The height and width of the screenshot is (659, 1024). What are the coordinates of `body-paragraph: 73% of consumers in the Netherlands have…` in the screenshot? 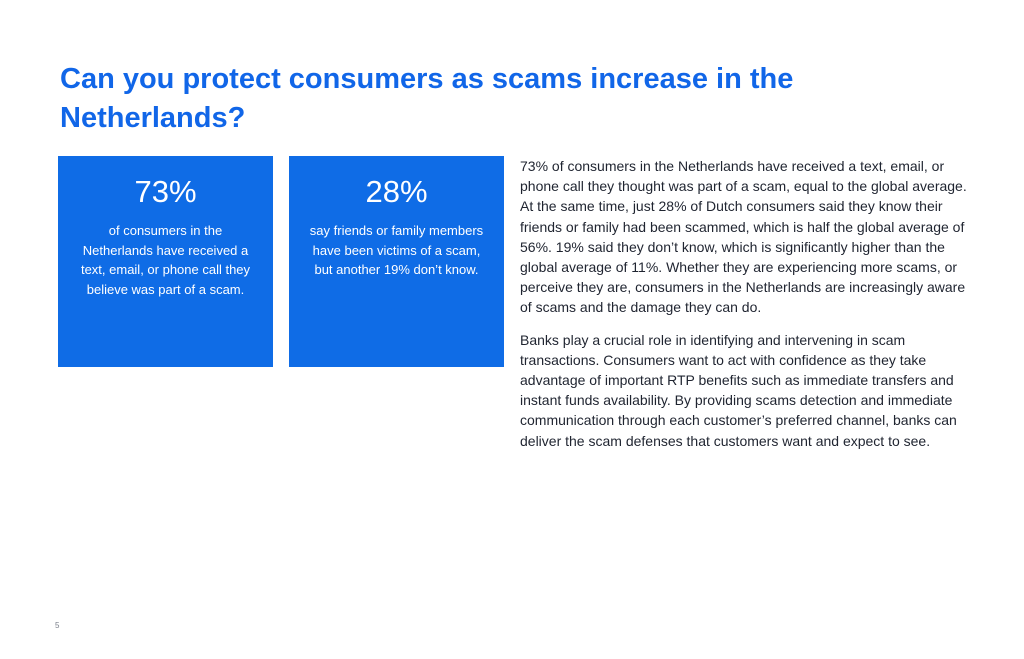 It's located at (743, 237).